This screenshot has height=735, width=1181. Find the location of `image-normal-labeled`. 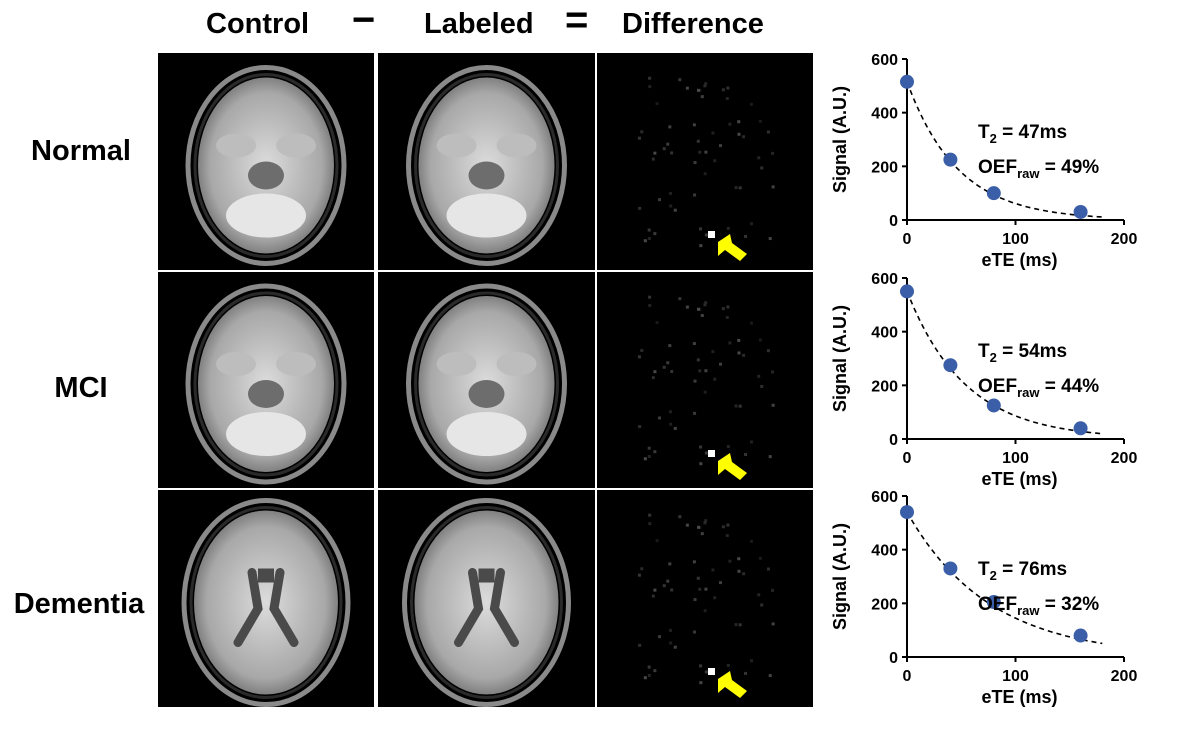

image-normal-labeled is located at coordinates (486, 161).